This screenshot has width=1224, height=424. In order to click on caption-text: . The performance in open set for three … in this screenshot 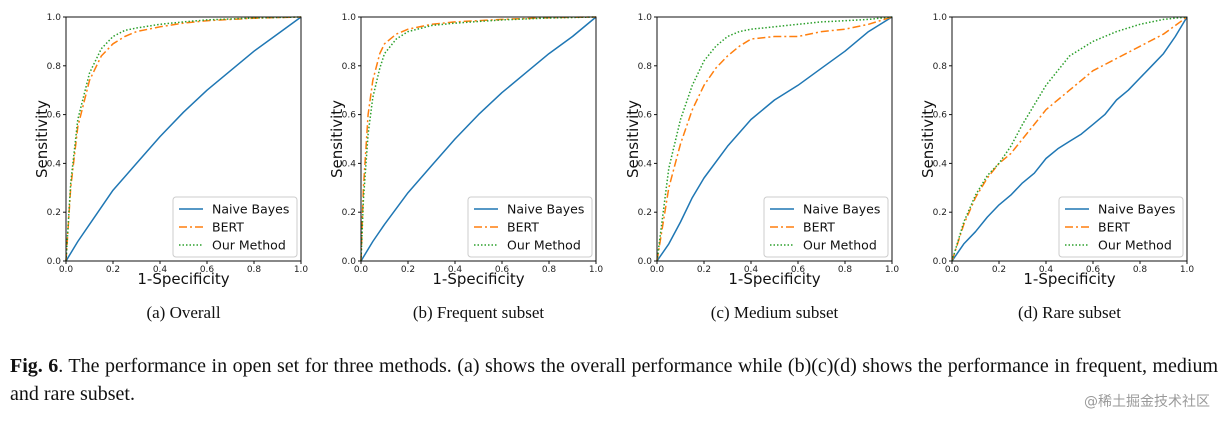, I will do `click(614, 380)`.